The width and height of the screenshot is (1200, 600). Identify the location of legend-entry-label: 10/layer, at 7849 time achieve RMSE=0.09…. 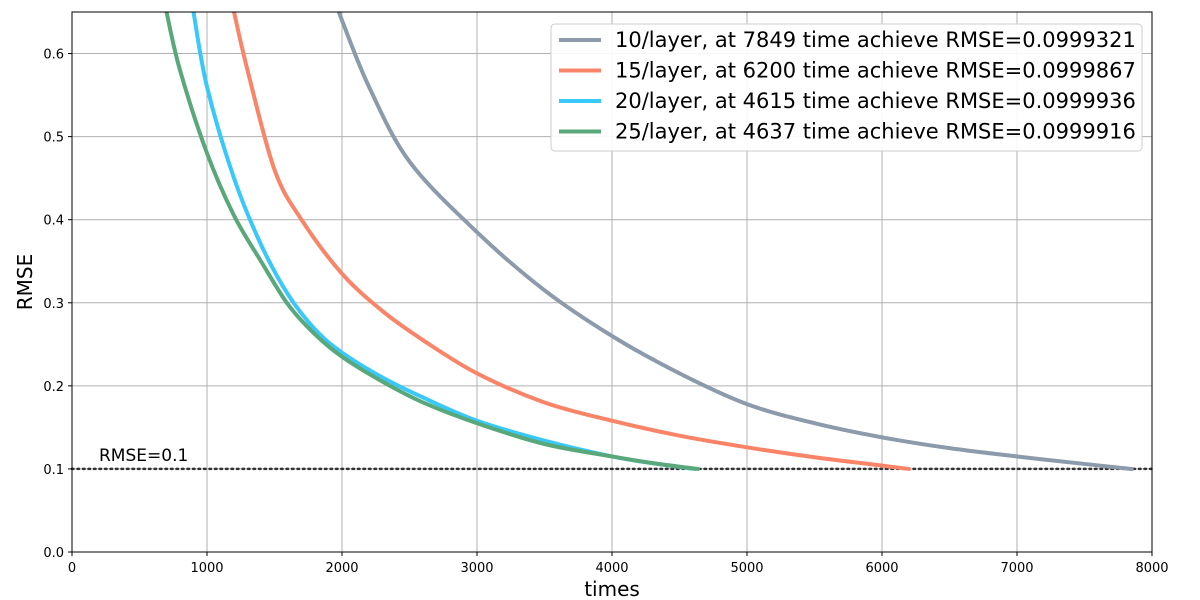
(875, 40).